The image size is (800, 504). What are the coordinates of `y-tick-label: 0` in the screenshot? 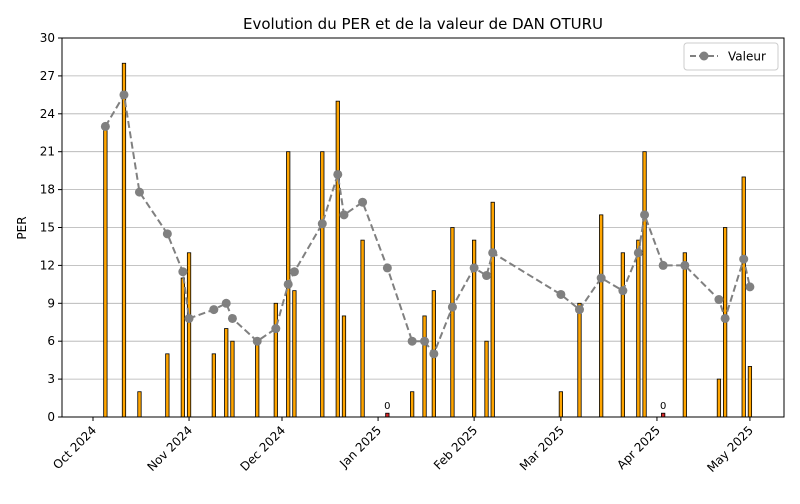 It's located at (51, 417).